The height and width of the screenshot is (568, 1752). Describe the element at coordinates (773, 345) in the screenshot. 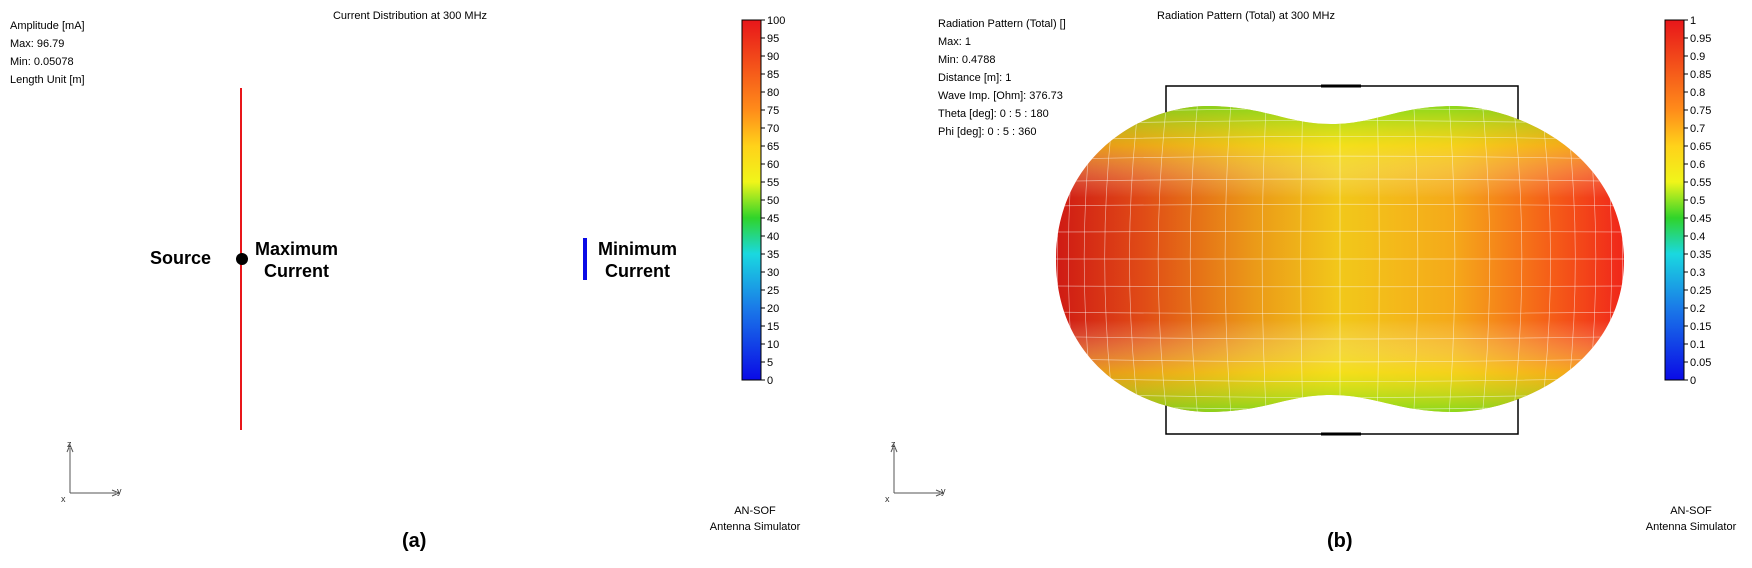

I see `colorbar-tick-label: 10` at that location.